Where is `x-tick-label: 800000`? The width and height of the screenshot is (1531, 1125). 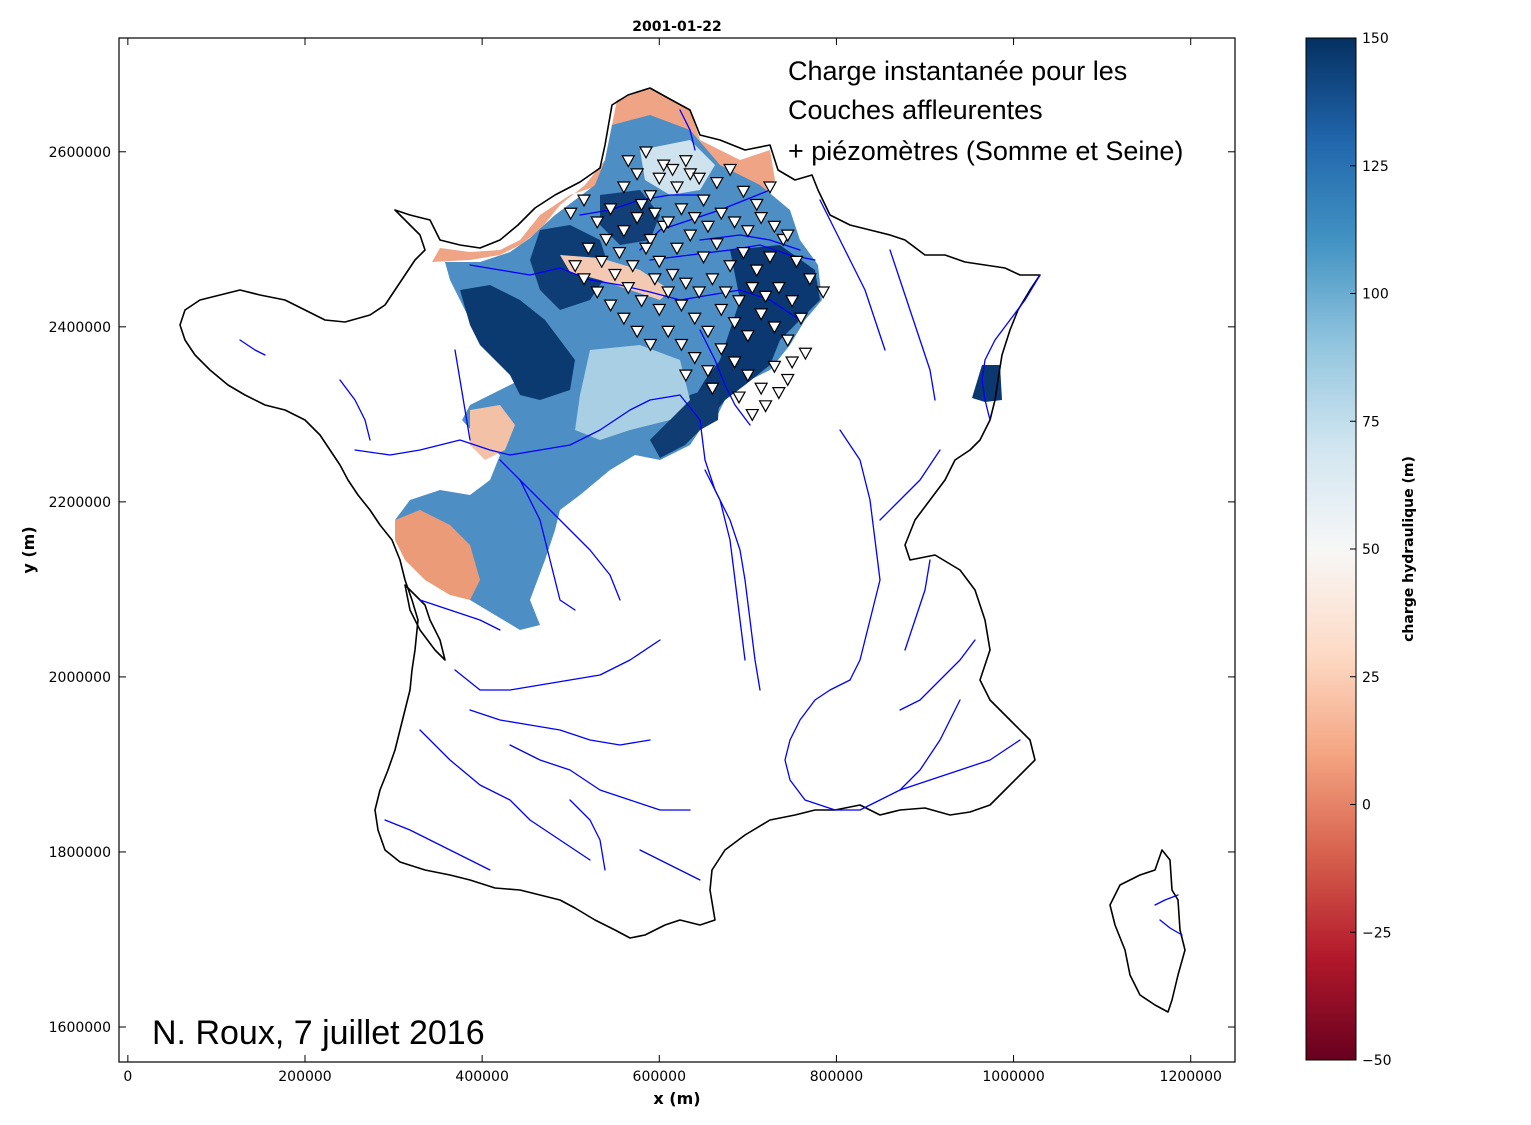
x-tick-label: 800000 is located at coordinates (836, 1077).